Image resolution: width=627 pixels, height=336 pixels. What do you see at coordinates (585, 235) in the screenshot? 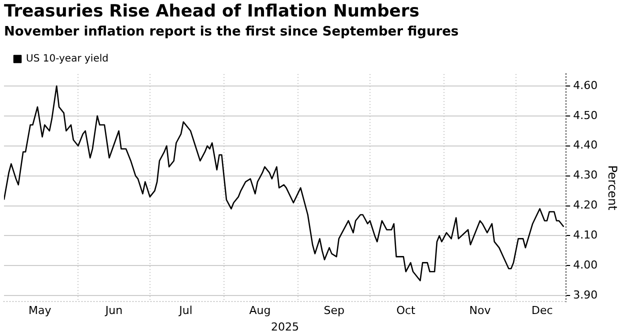
I see `y-tick-label: 4.10` at bounding box center [585, 235].